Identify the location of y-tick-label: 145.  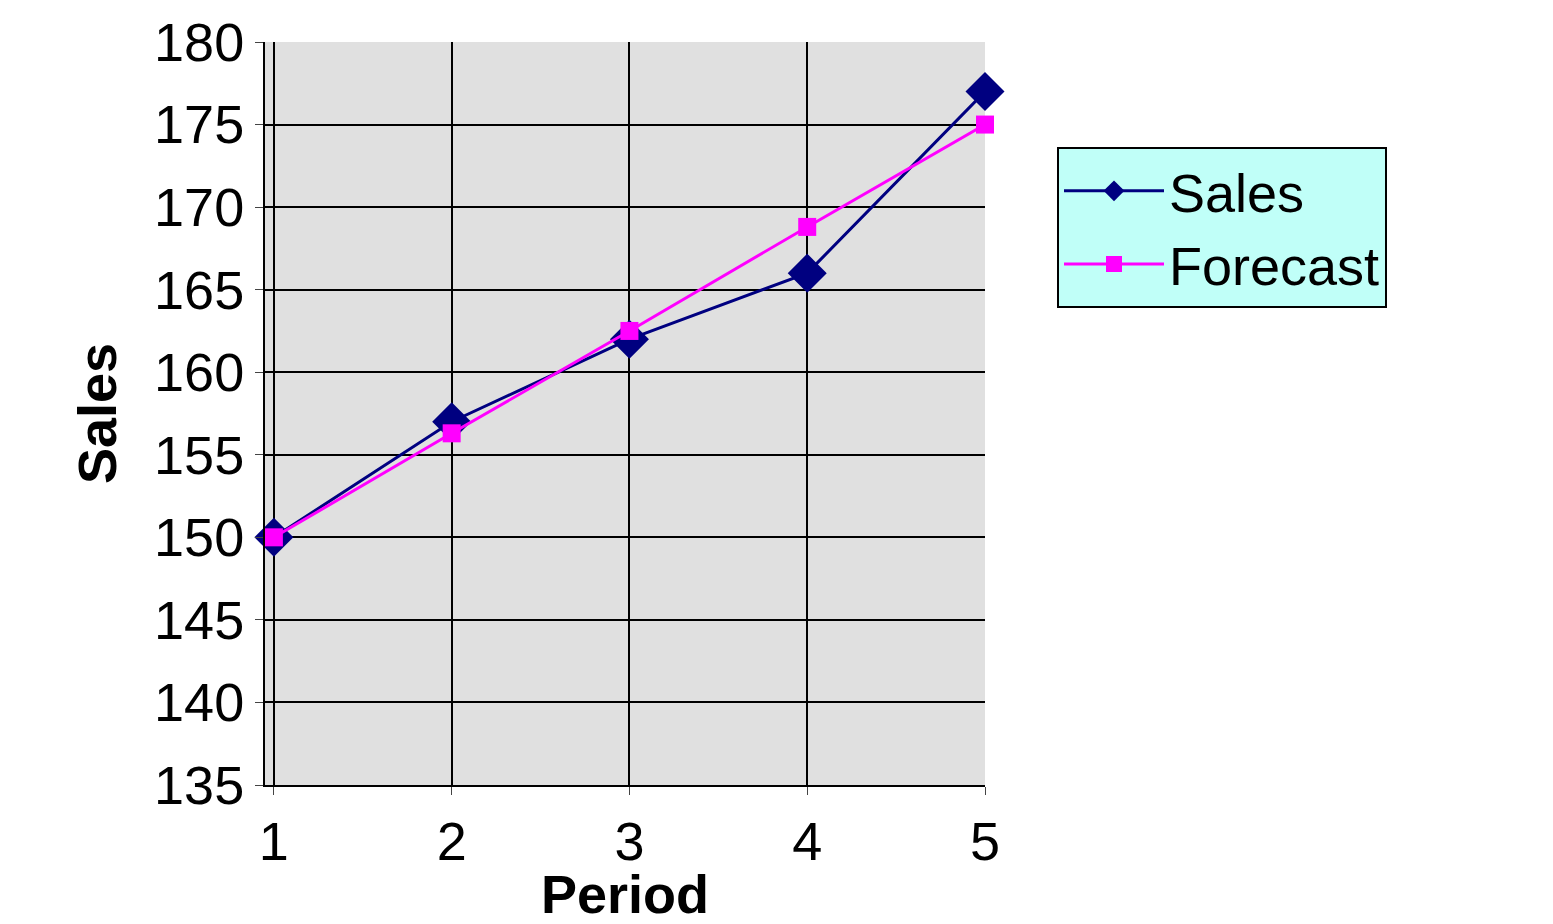
(199, 619).